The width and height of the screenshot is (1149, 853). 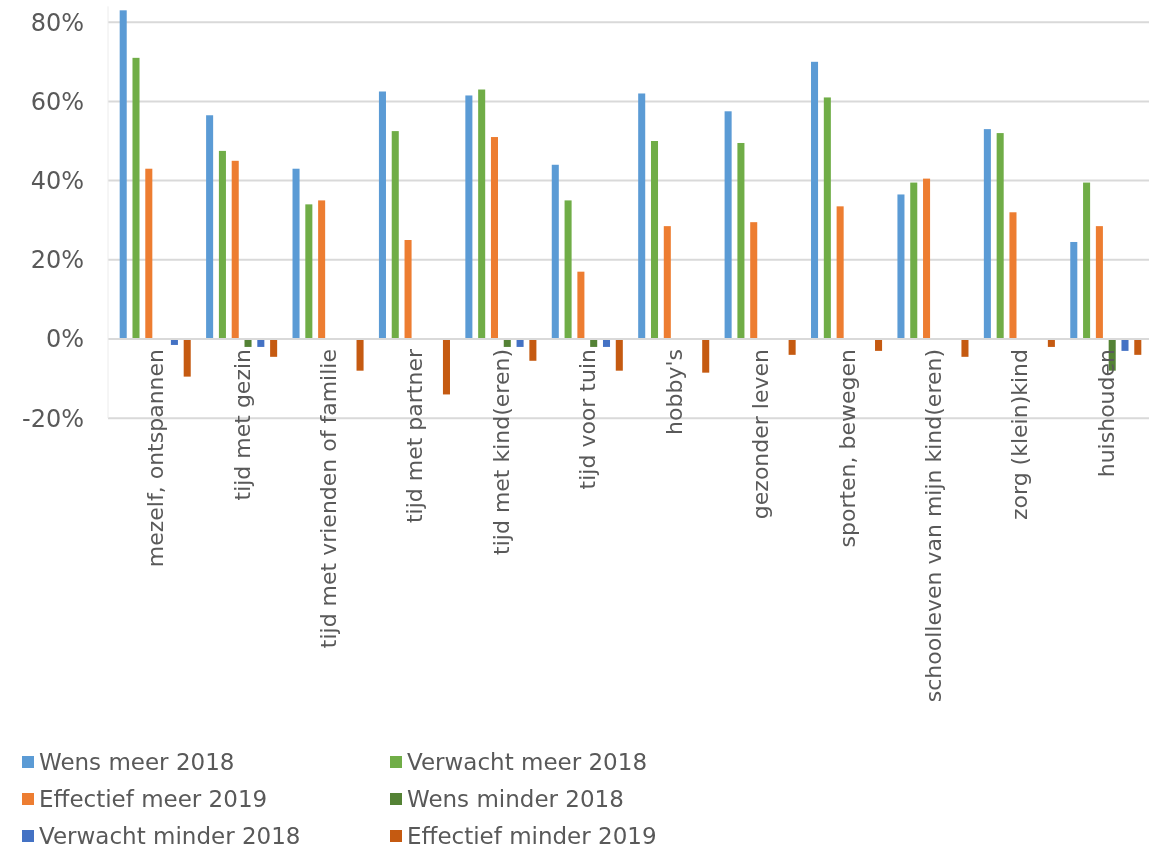 What do you see at coordinates (933, 526) in the screenshot?
I see `x-tick-label: schoolleven van mijn kind(eren)` at bounding box center [933, 526].